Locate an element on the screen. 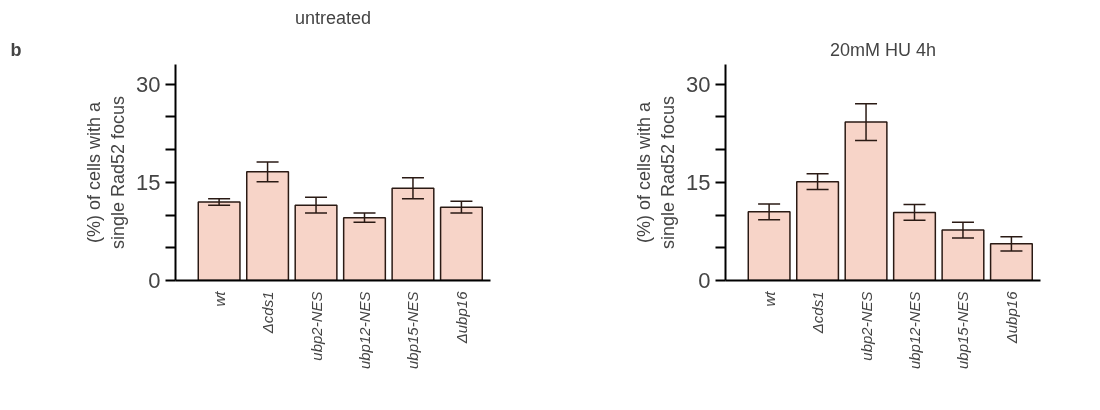 The width and height of the screenshot is (1100, 410). text: b is located at coordinates (16, 49).